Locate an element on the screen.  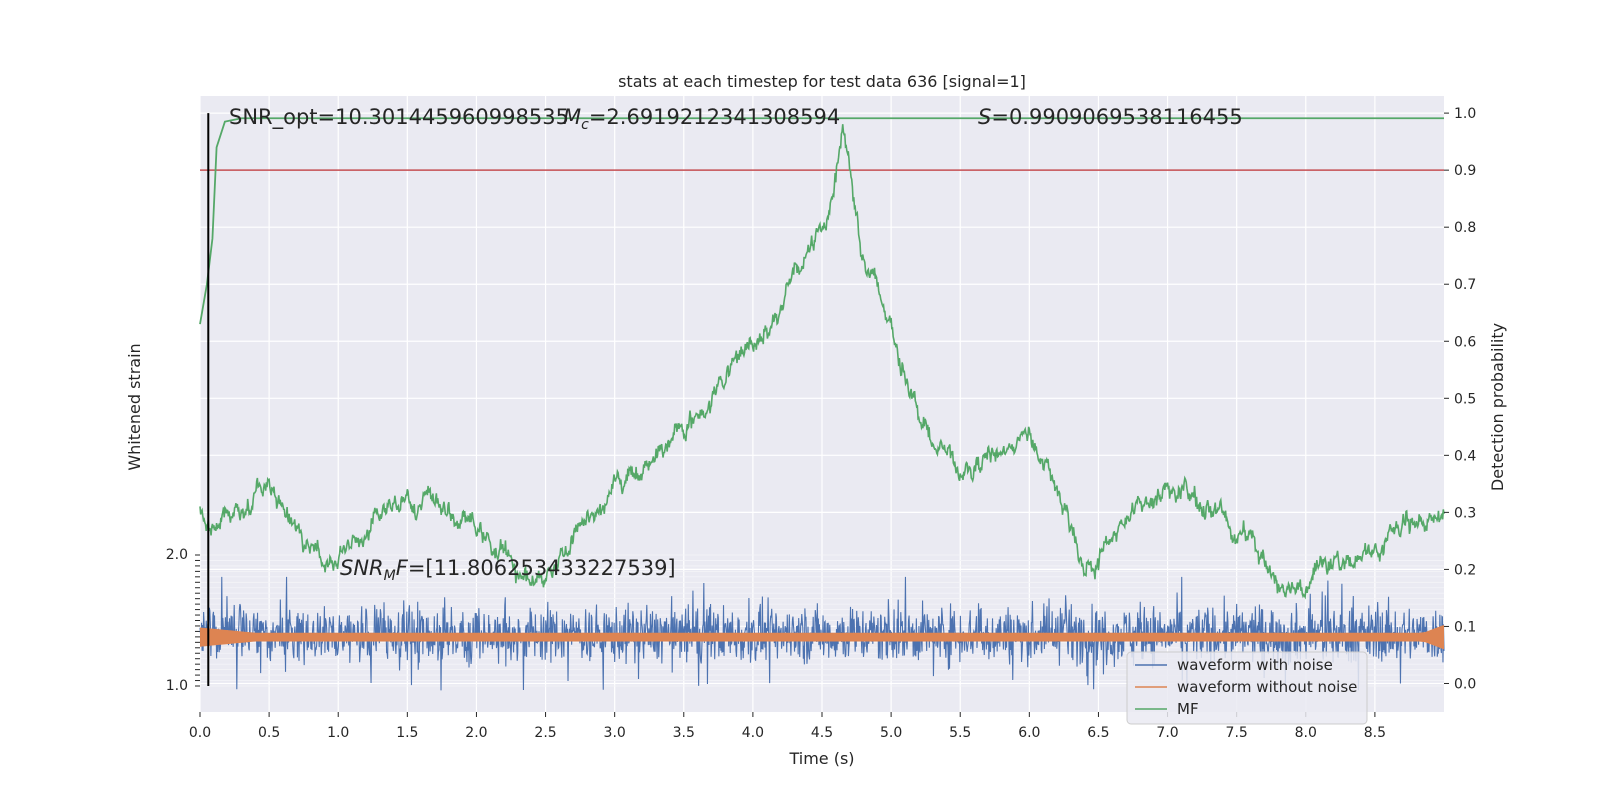
right-tick-label: 0.9 is located at coordinates (1465, 171).